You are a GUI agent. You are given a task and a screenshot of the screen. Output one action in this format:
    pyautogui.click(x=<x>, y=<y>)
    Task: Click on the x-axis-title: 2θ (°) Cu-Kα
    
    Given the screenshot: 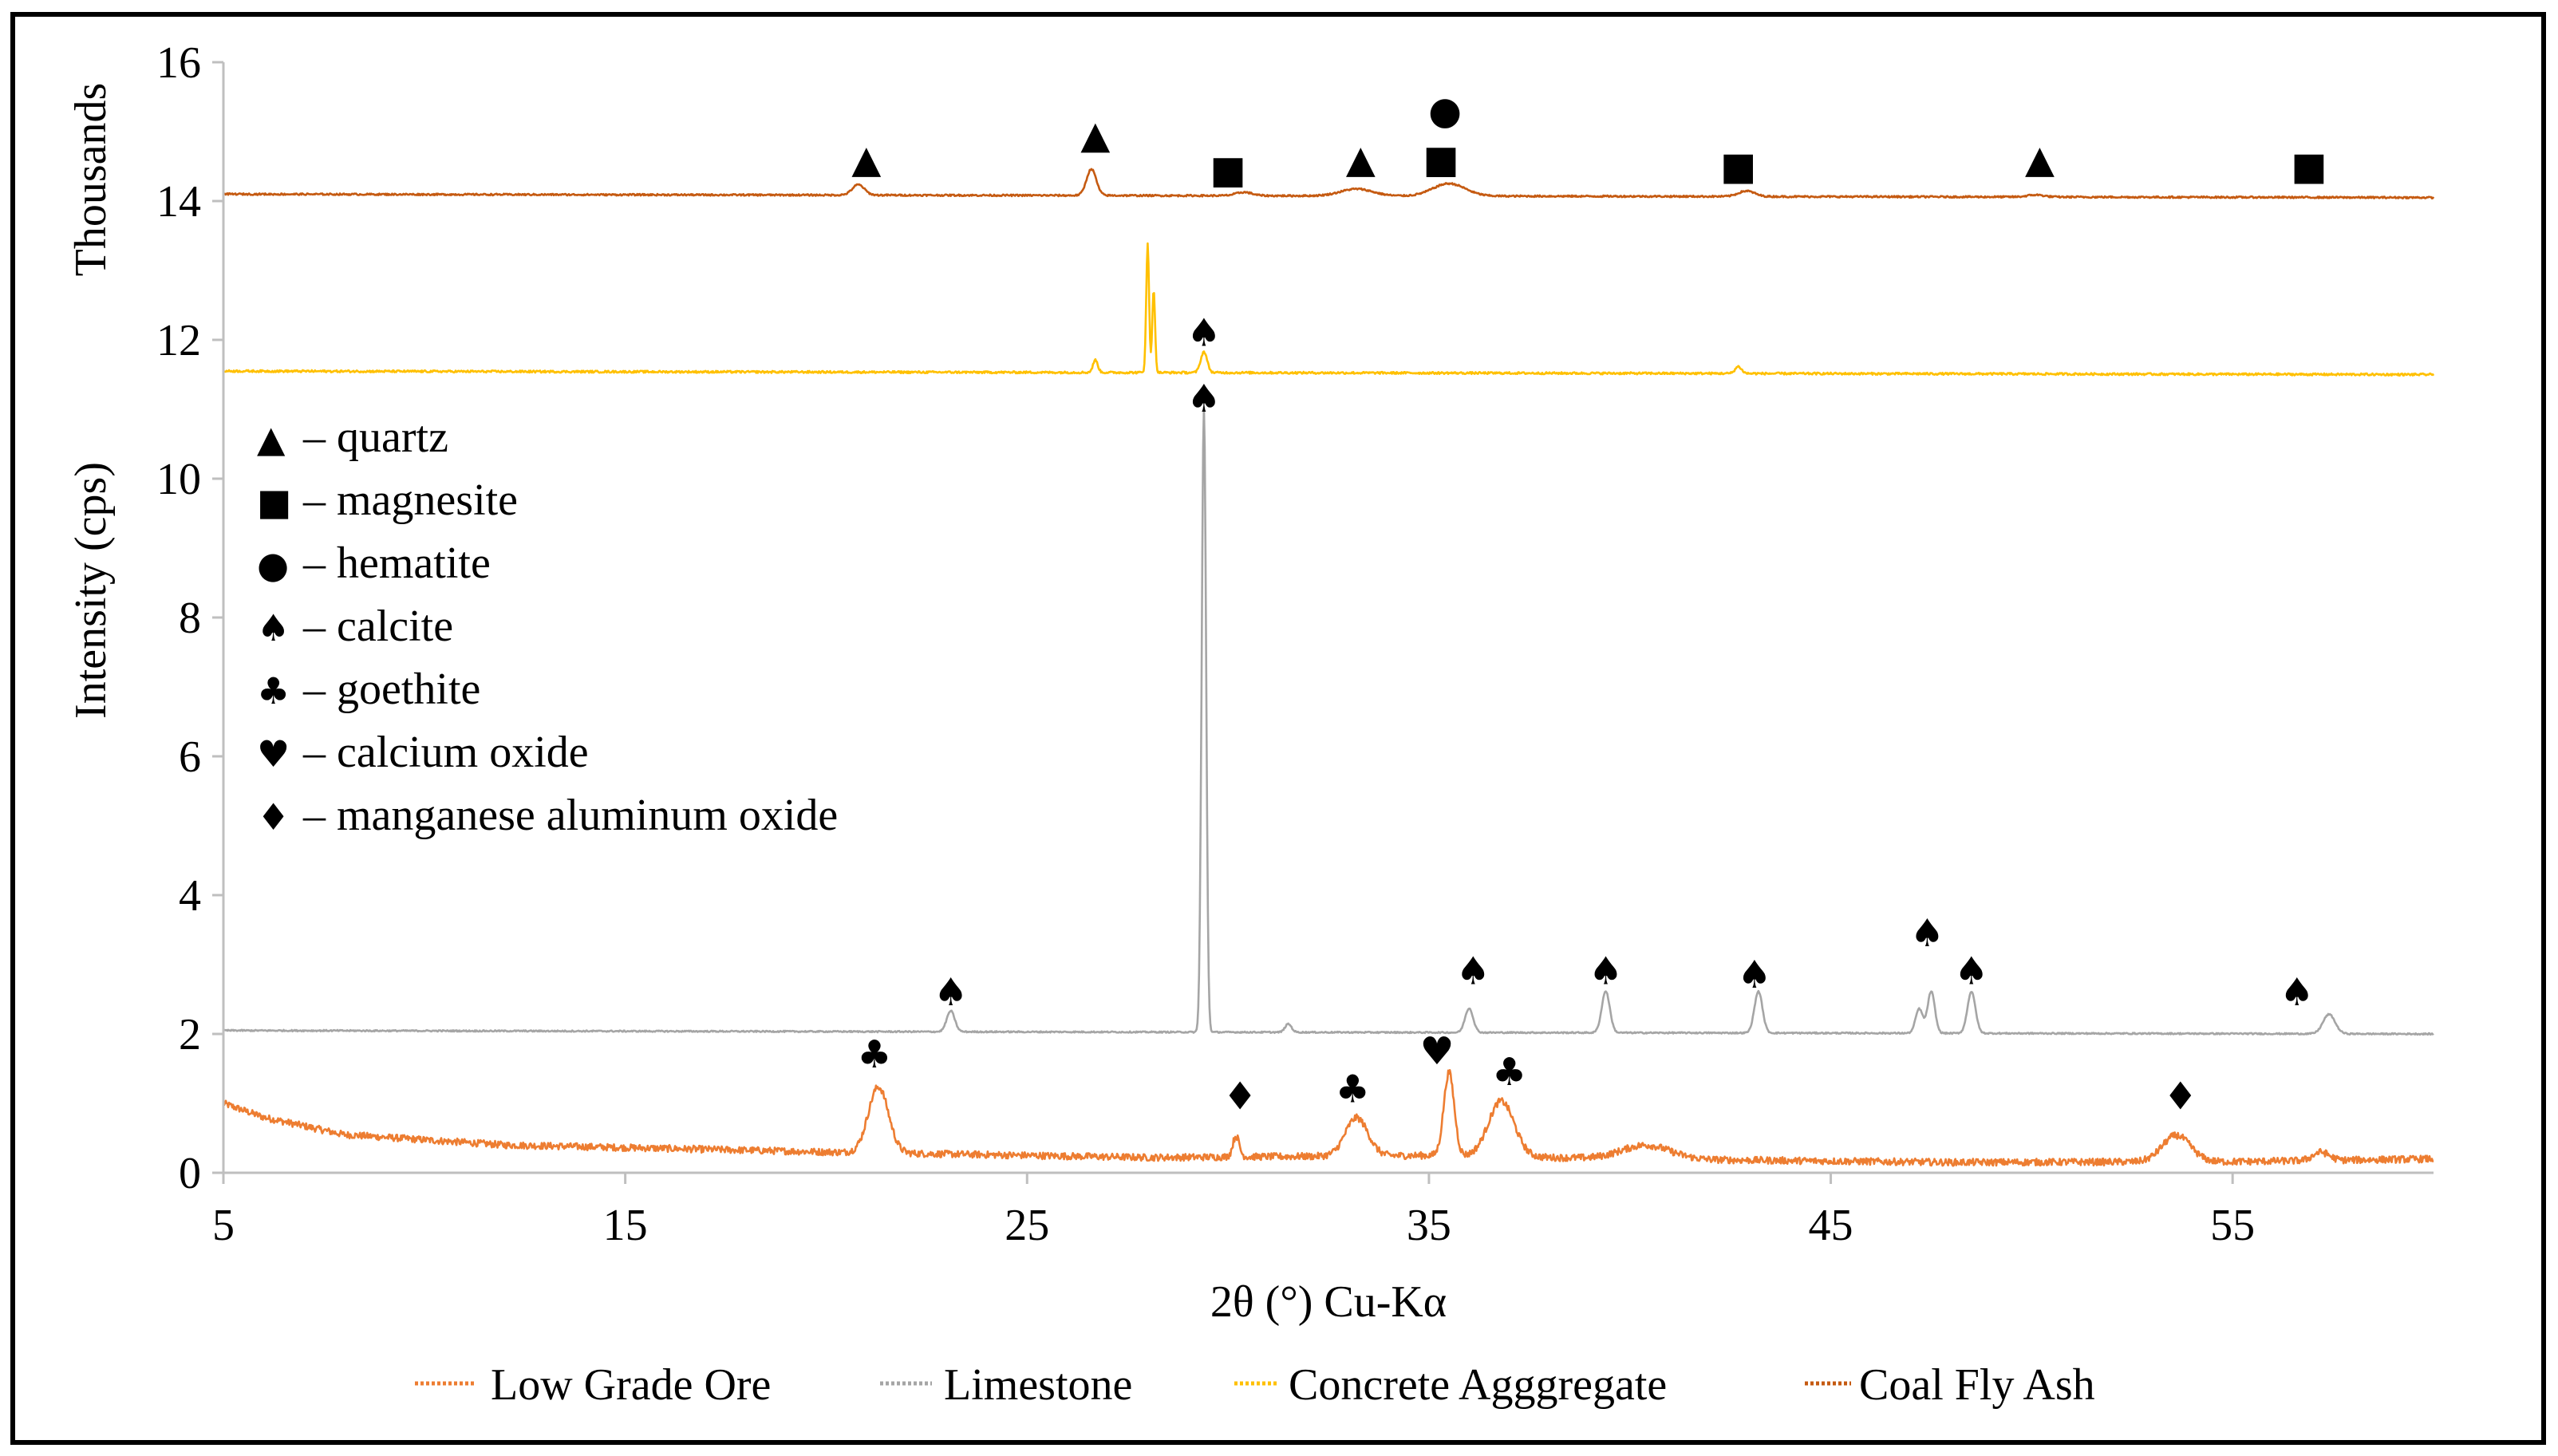 What is the action you would take?
    pyautogui.click(x=1328, y=1302)
    